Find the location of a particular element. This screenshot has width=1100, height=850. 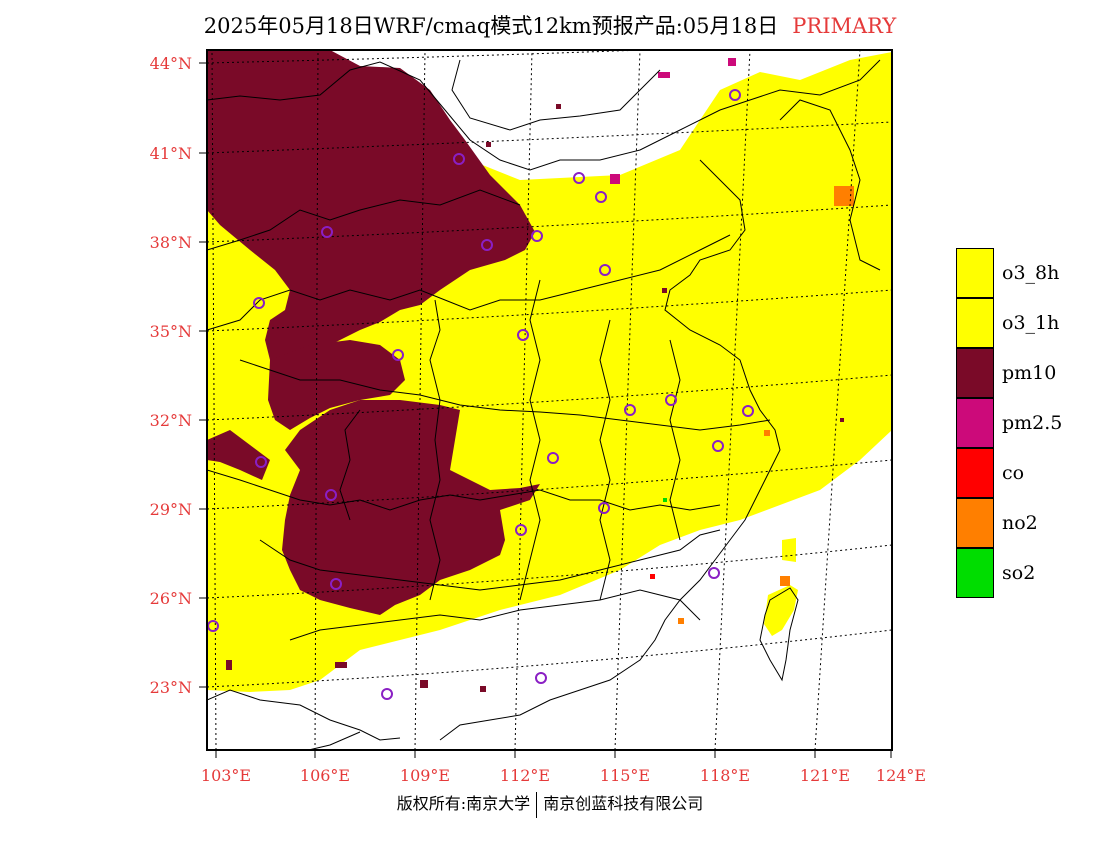

legend-label: pm10 is located at coordinates (1029, 373).